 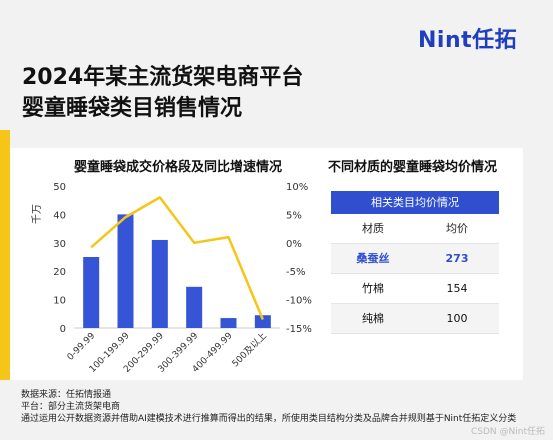 What do you see at coordinates (508, 432) in the screenshot?
I see `watermark: CSDN @Nint任拓` at bounding box center [508, 432].